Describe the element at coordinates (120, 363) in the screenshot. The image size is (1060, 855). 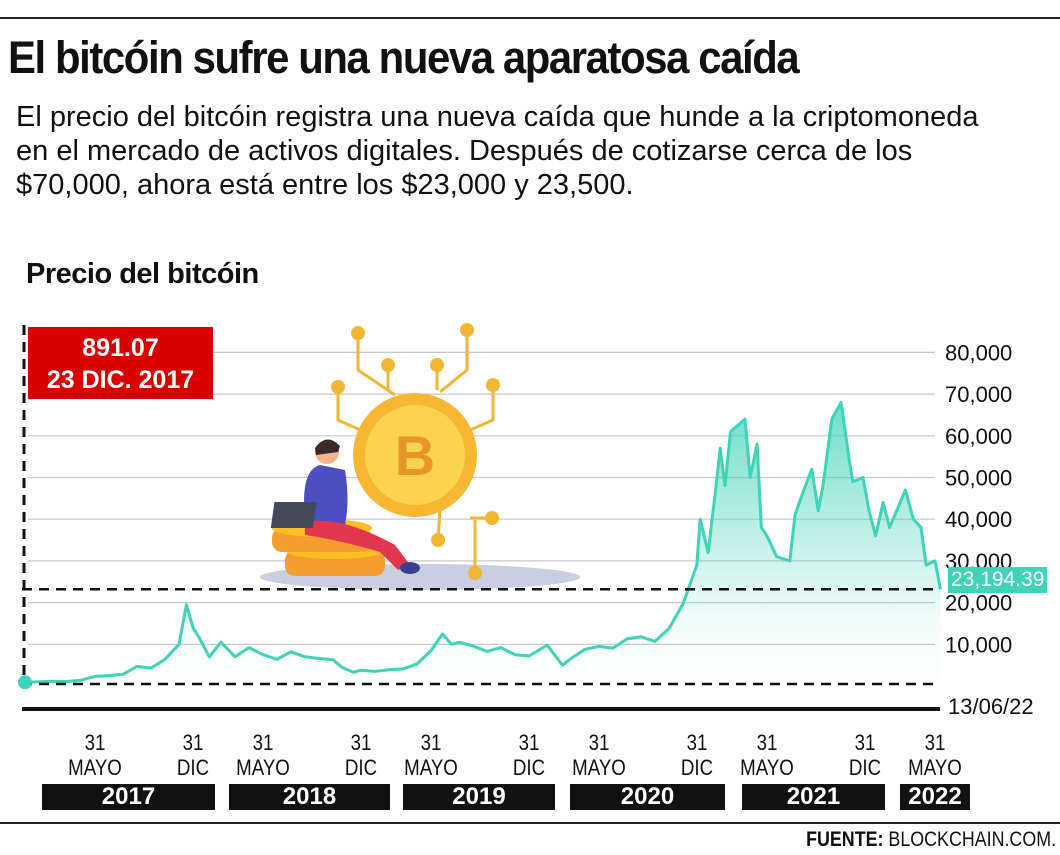
I see `start-annotation: 891.07 23 DIC. 2017` at that location.